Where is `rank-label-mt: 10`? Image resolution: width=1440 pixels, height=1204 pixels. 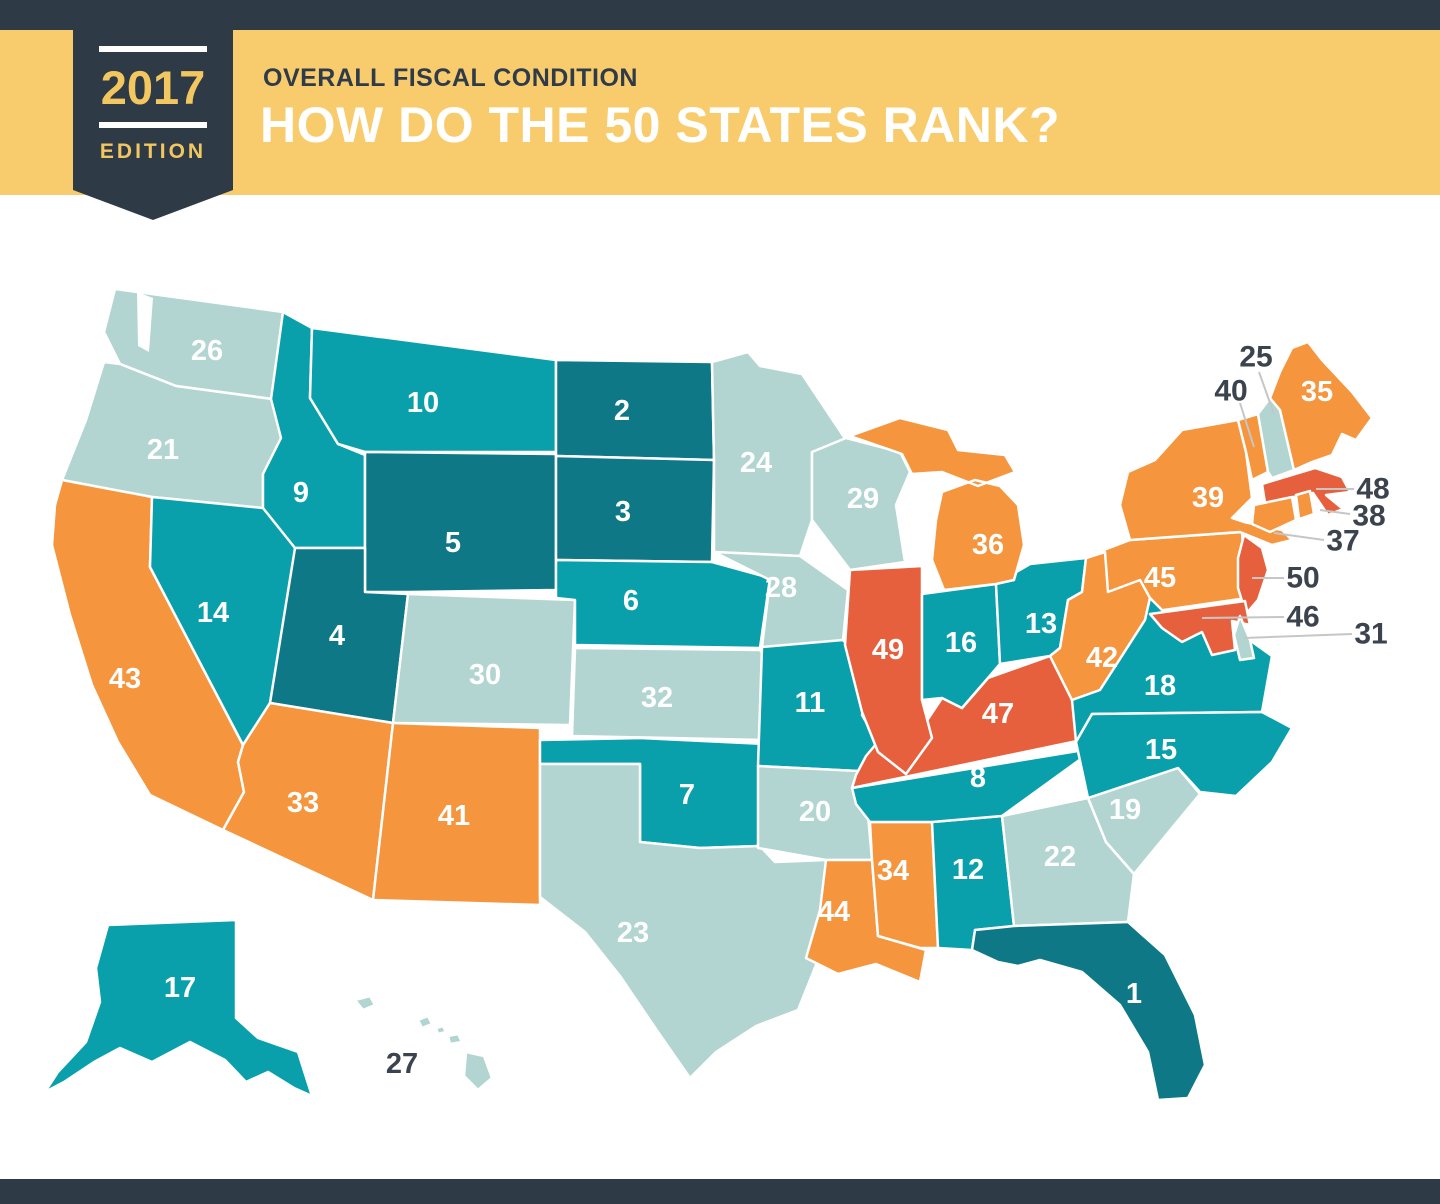
rank-label-mt: 10 is located at coordinates (423, 403).